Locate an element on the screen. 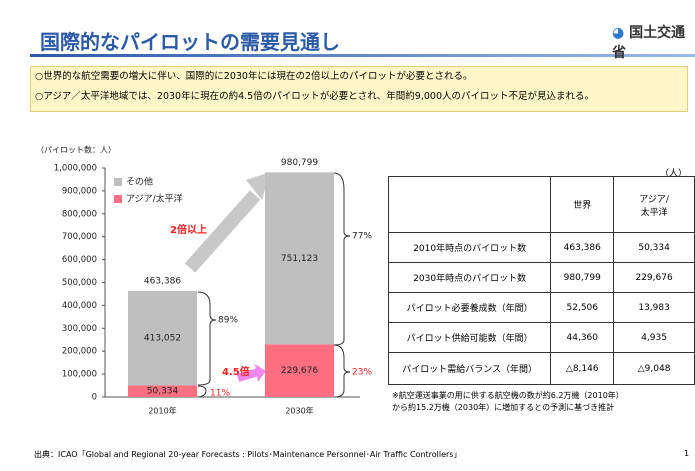  table-row: パイロット必要養成数（年間） 52,506 13,983 is located at coordinates (541, 307).